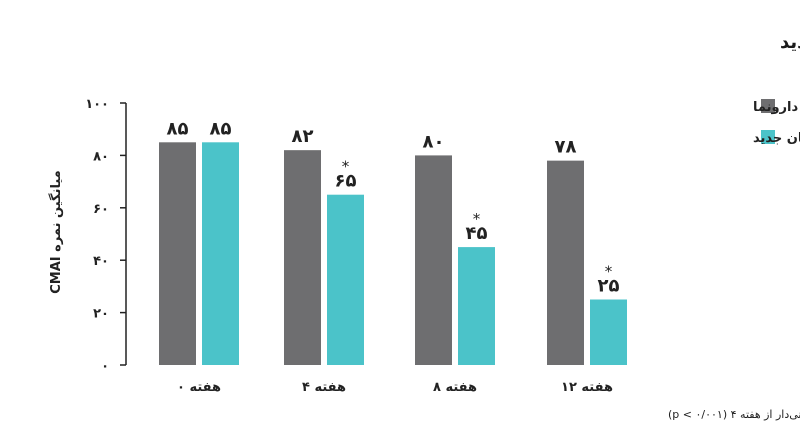  What do you see at coordinates (346, 181) in the screenshot?
I see `data-label: ۶۵` at bounding box center [346, 181].